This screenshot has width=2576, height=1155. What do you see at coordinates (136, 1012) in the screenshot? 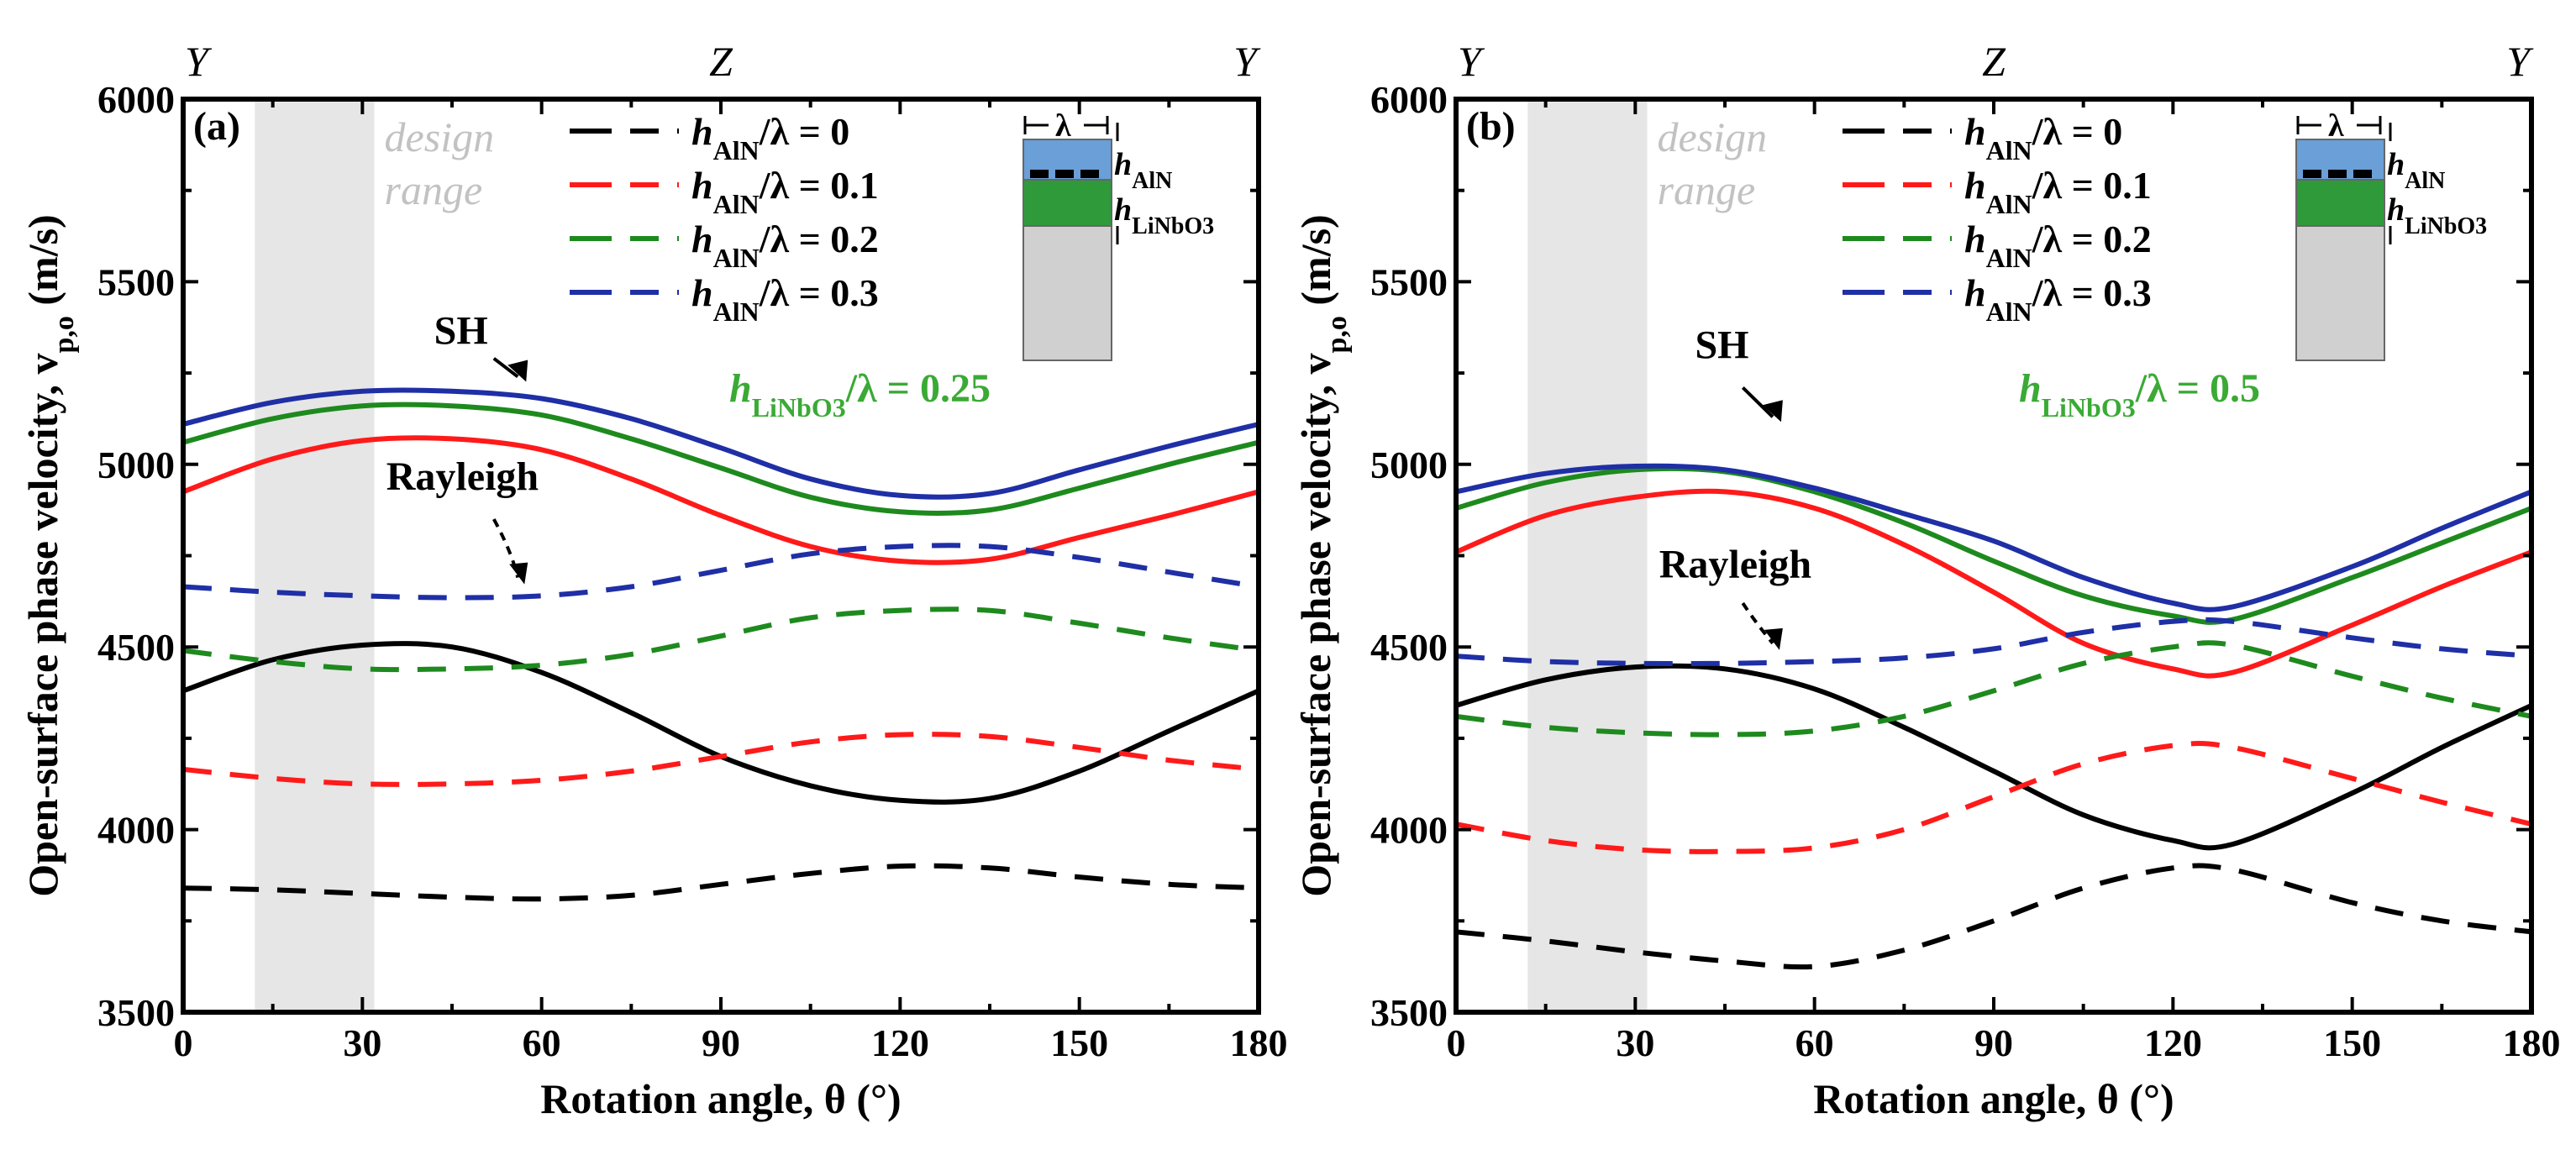
I see `y-tick-label: 3500` at bounding box center [136, 1012].